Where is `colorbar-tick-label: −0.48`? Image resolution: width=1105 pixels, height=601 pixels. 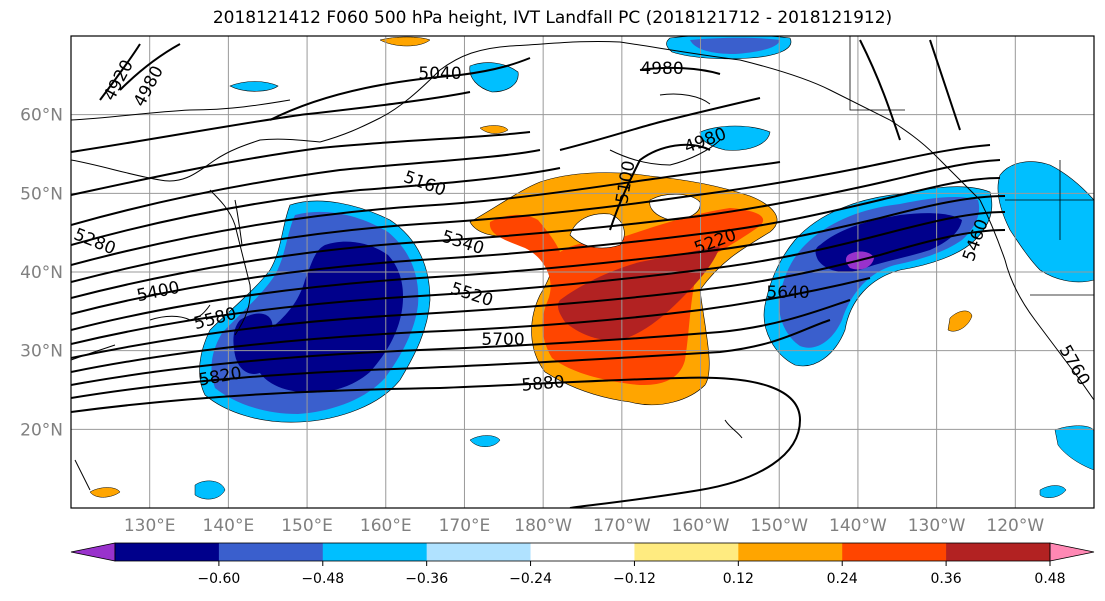 colorbar-tick-label: −0.48 is located at coordinates (322, 579).